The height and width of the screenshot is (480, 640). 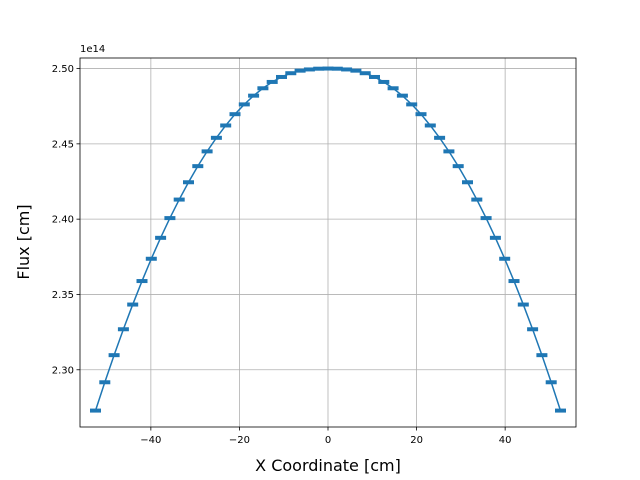 What do you see at coordinates (63, 295) in the screenshot?
I see `y-tick-label: 2.35` at bounding box center [63, 295].